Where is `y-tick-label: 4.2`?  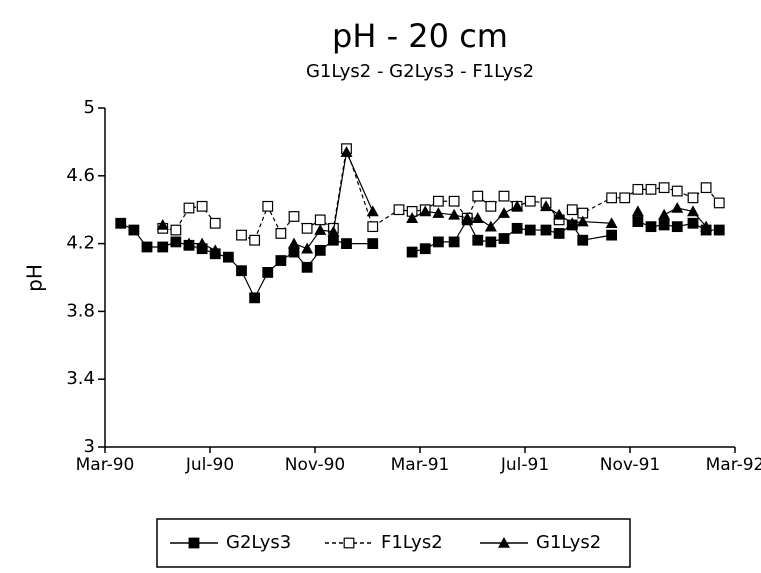 y-tick-label: 4.2 is located at coordinates (80, 243).